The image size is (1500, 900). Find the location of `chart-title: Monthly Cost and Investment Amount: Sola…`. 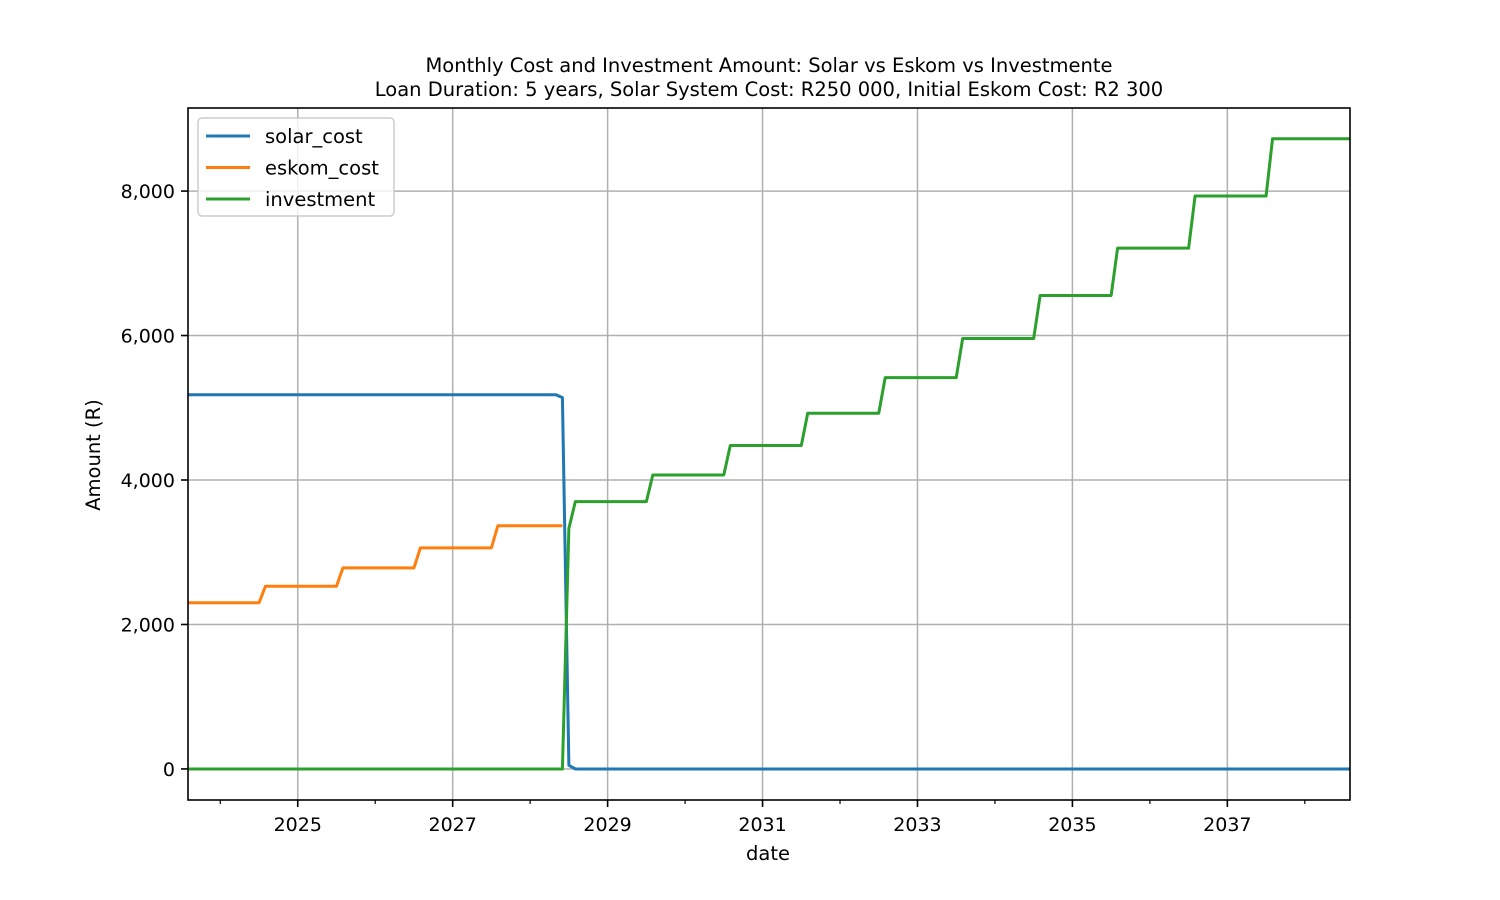

chart-title: Monthly Cost and Investment Amount: Sola… is located at coordinates (768, 65).